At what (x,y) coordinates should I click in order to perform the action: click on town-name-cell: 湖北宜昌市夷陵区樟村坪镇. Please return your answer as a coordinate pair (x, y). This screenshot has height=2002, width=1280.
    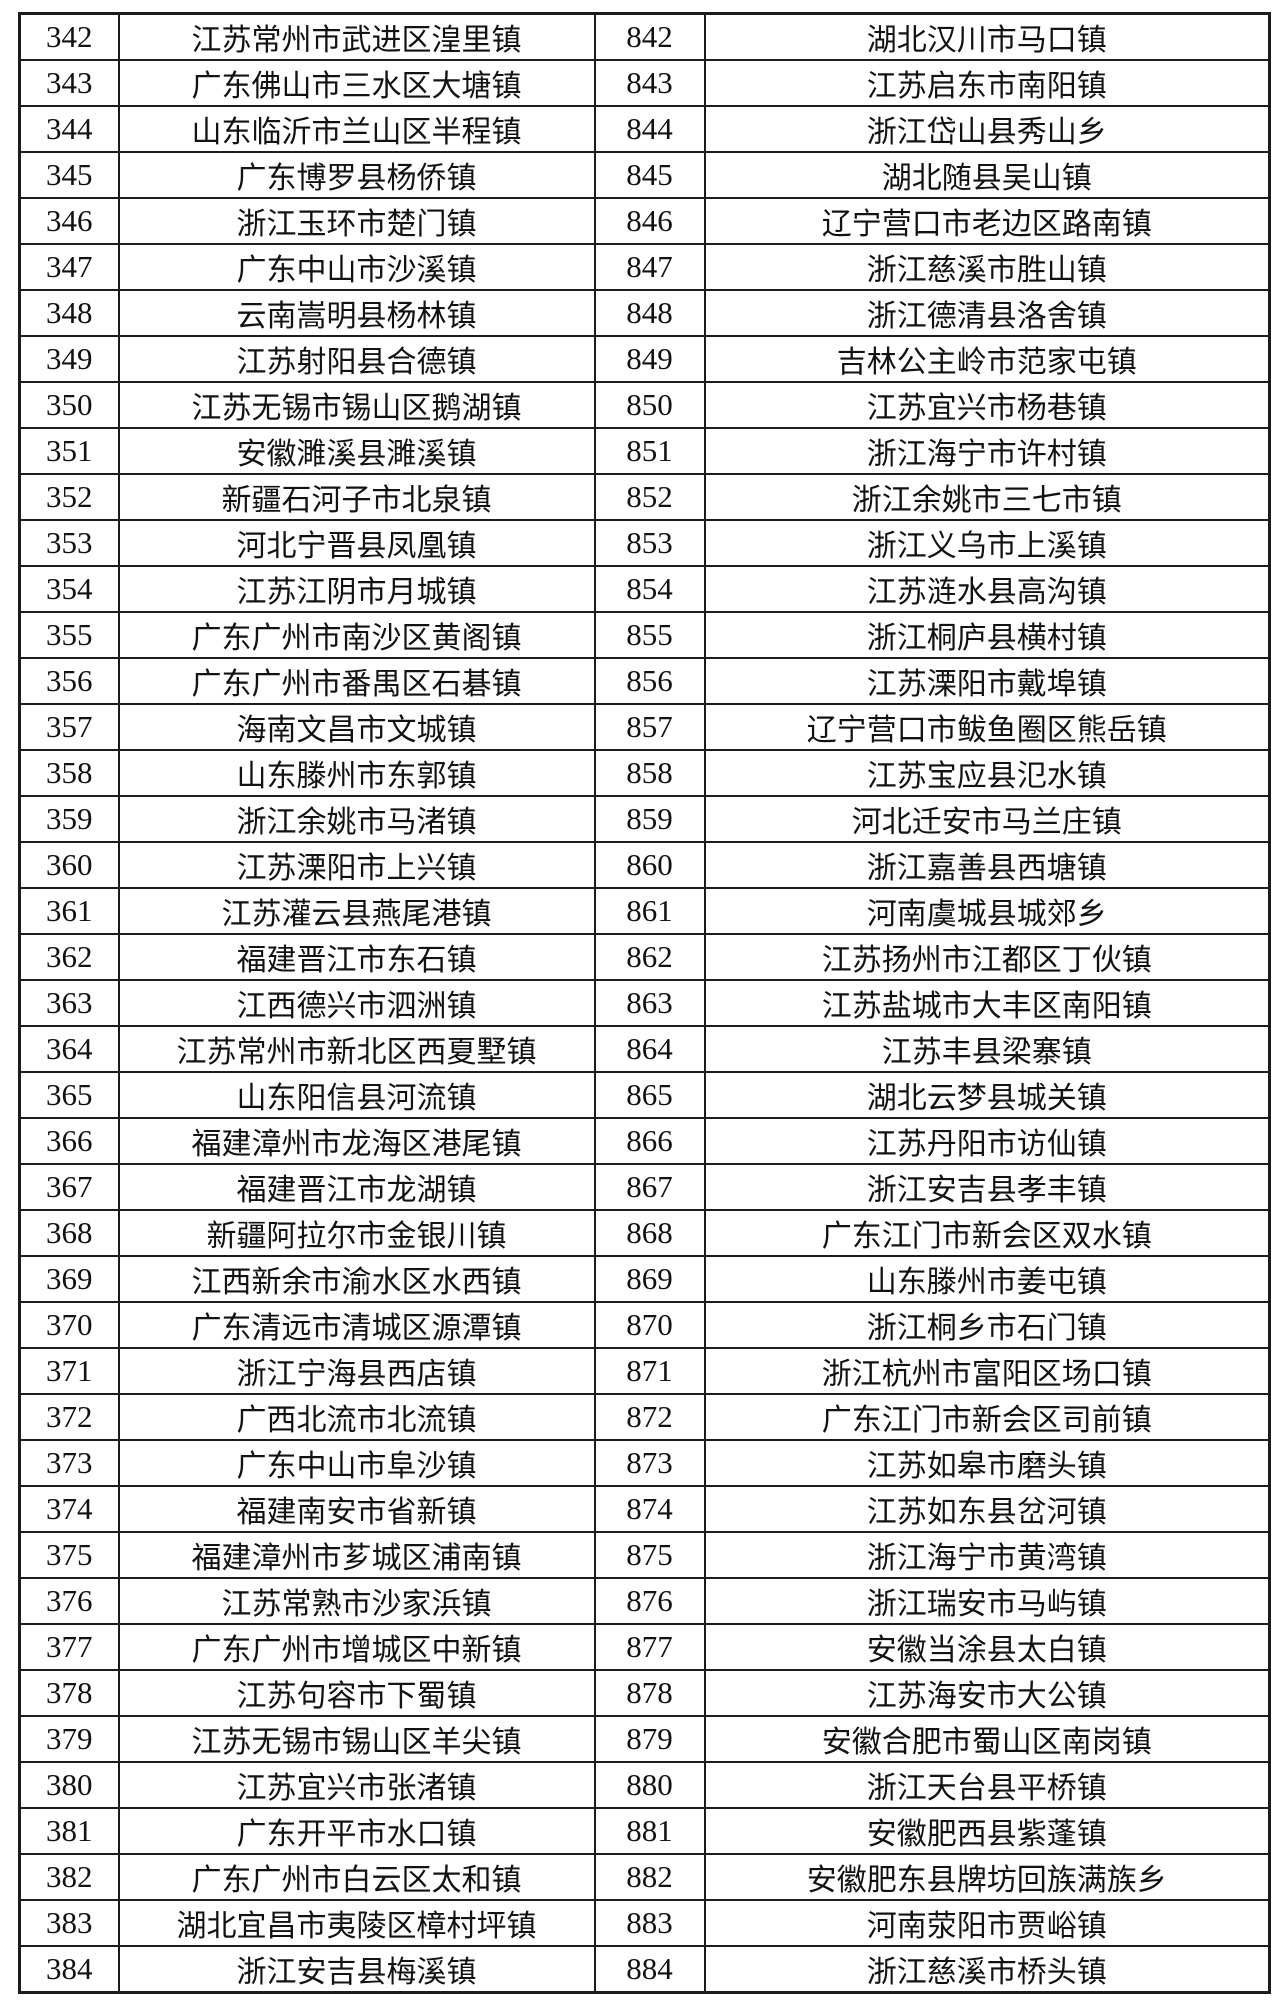
    Looking at the image, I should click on (356, 1923).